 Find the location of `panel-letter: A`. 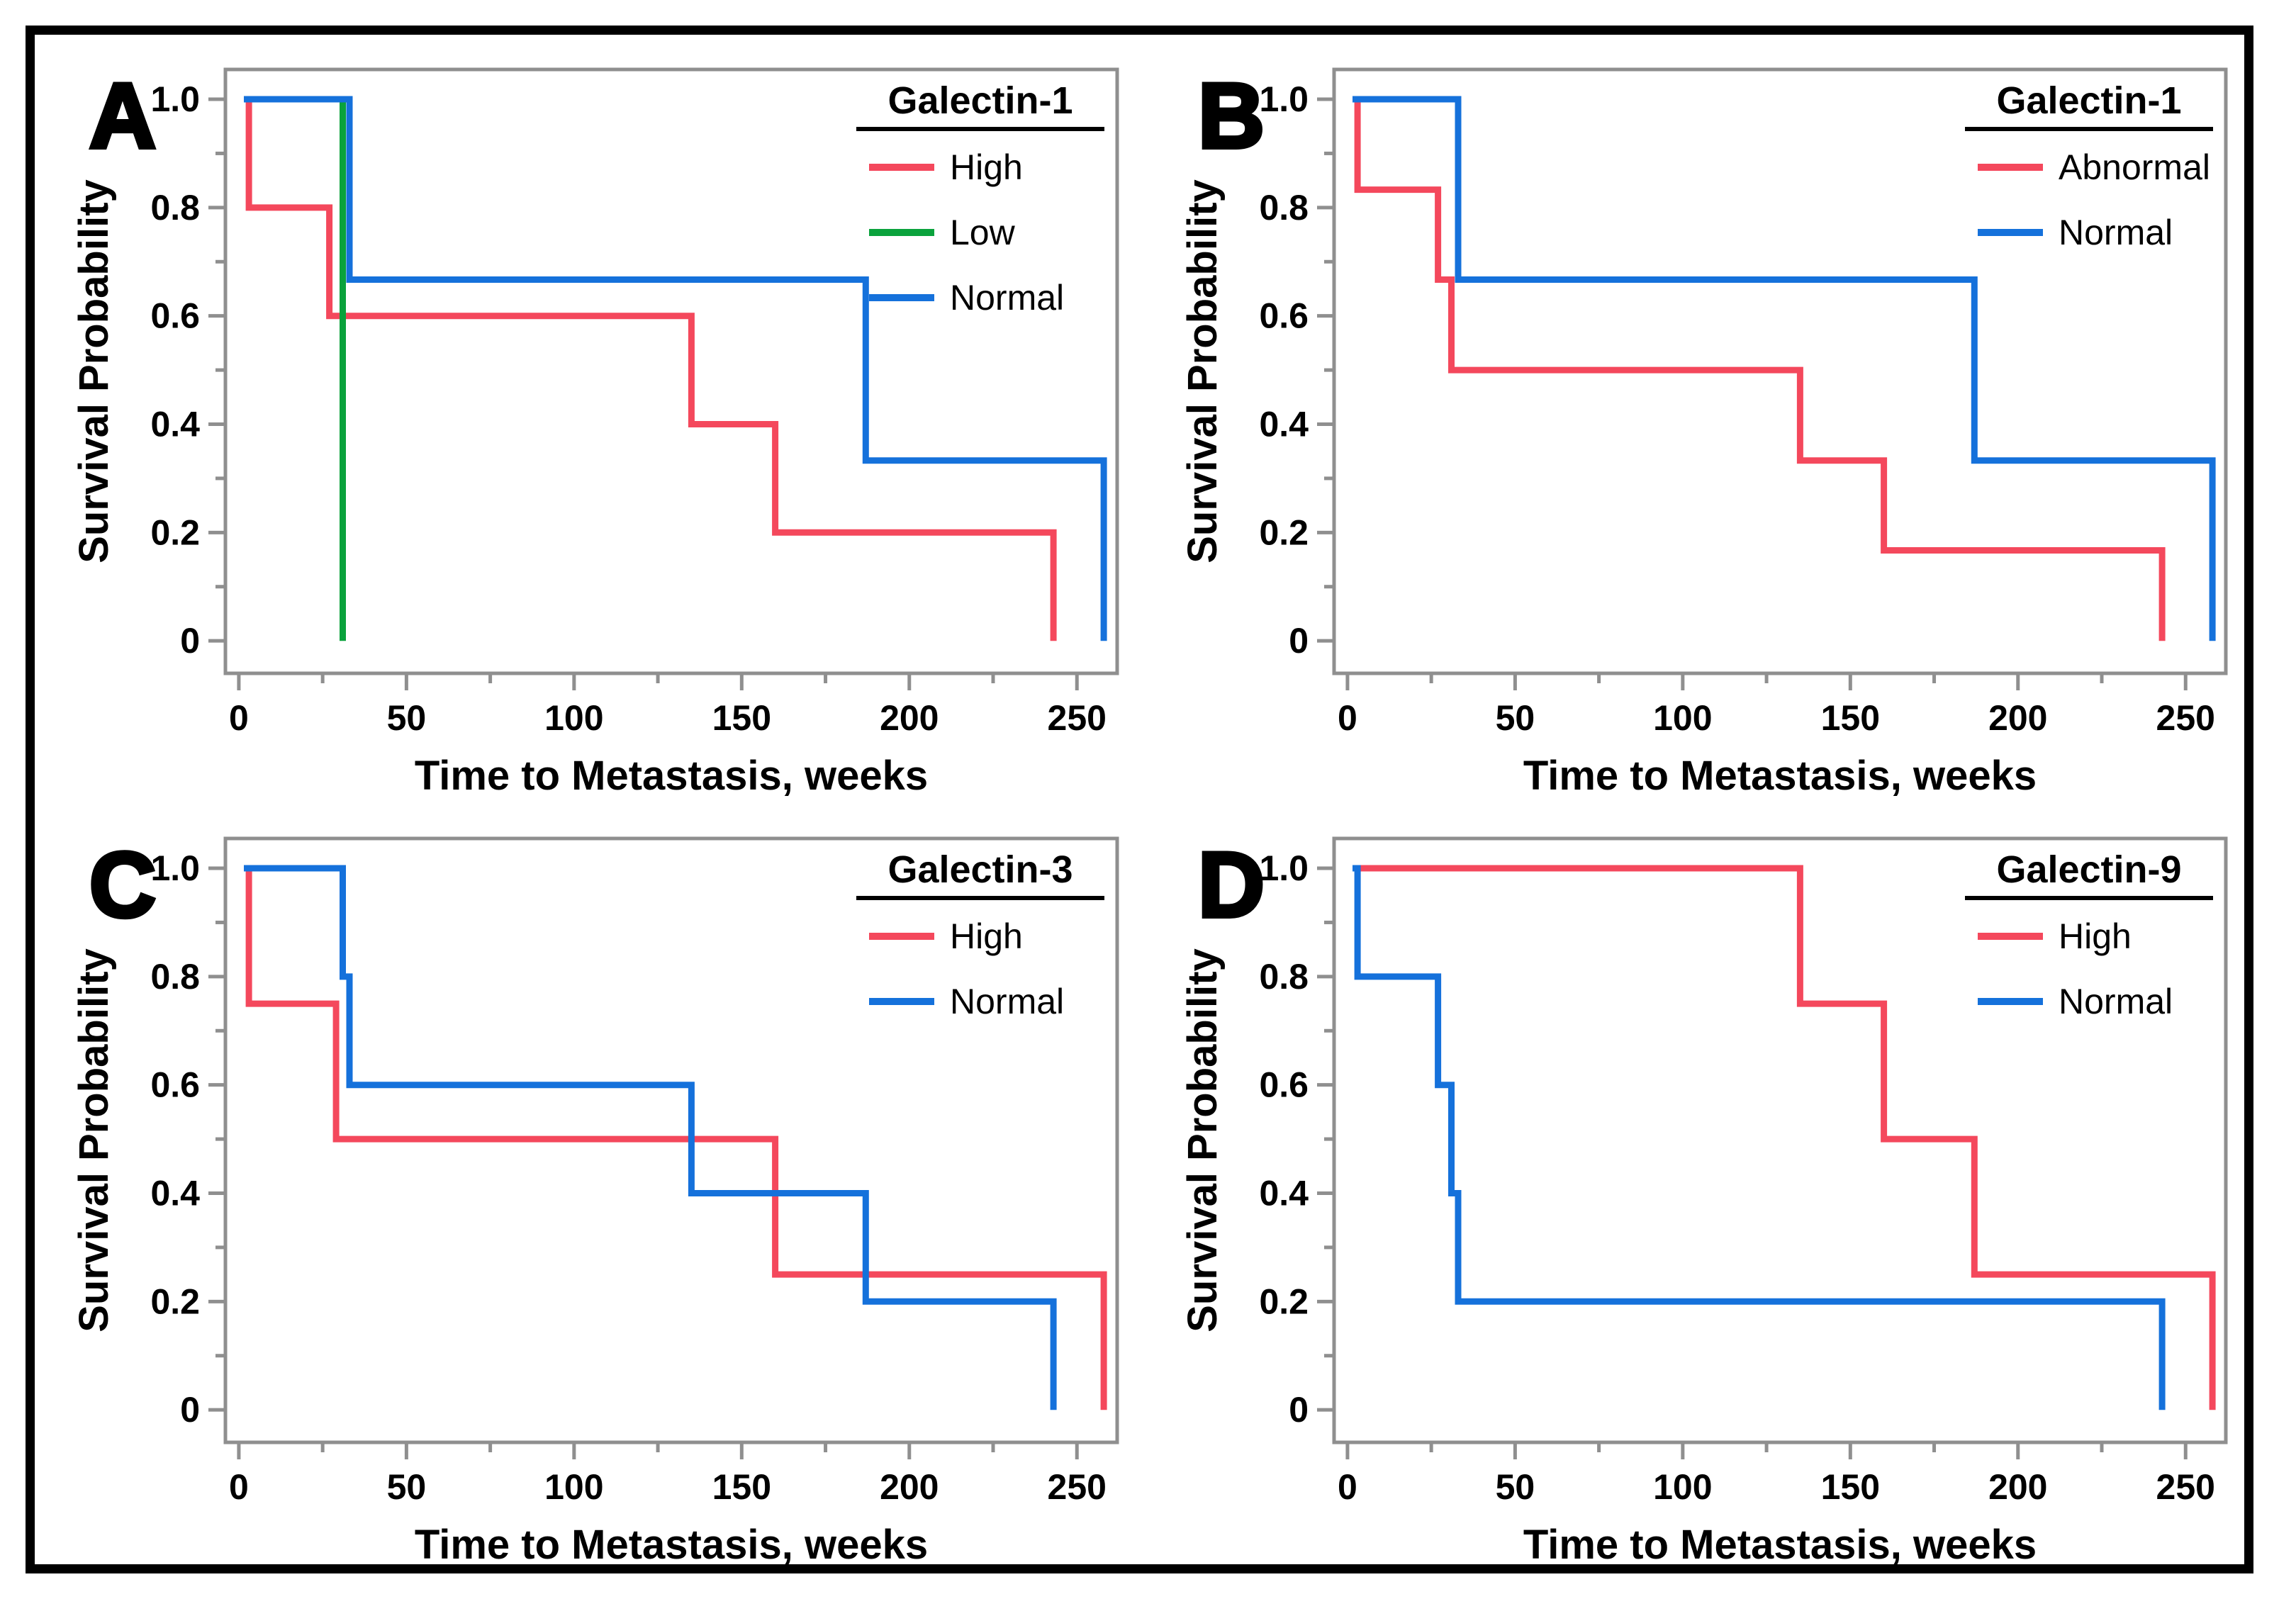

panel-letter: A is located at coordinates (122, 115).